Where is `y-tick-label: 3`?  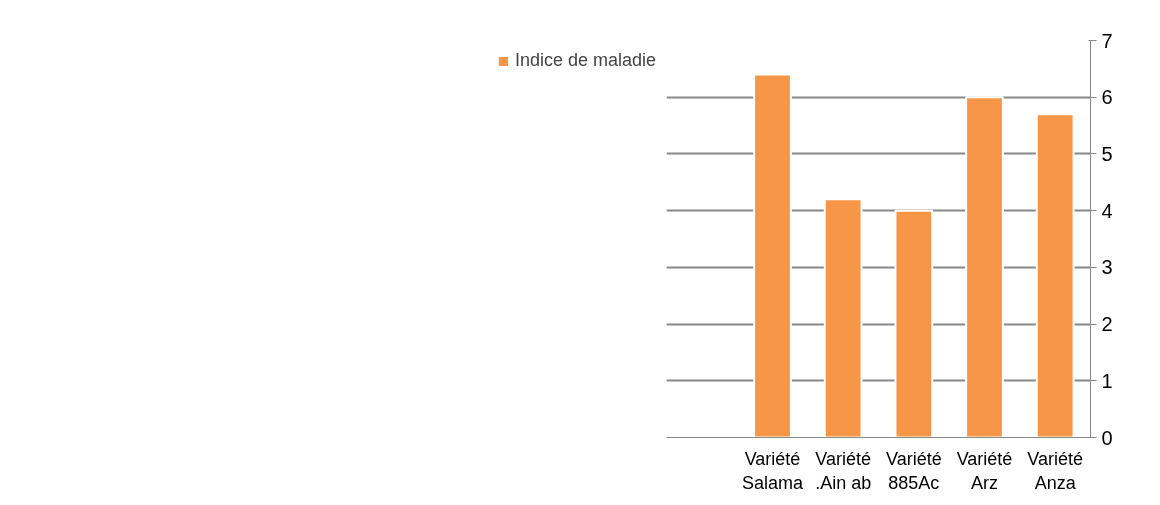 y-tick-label: 3 is located at coordinates (1107, 267).